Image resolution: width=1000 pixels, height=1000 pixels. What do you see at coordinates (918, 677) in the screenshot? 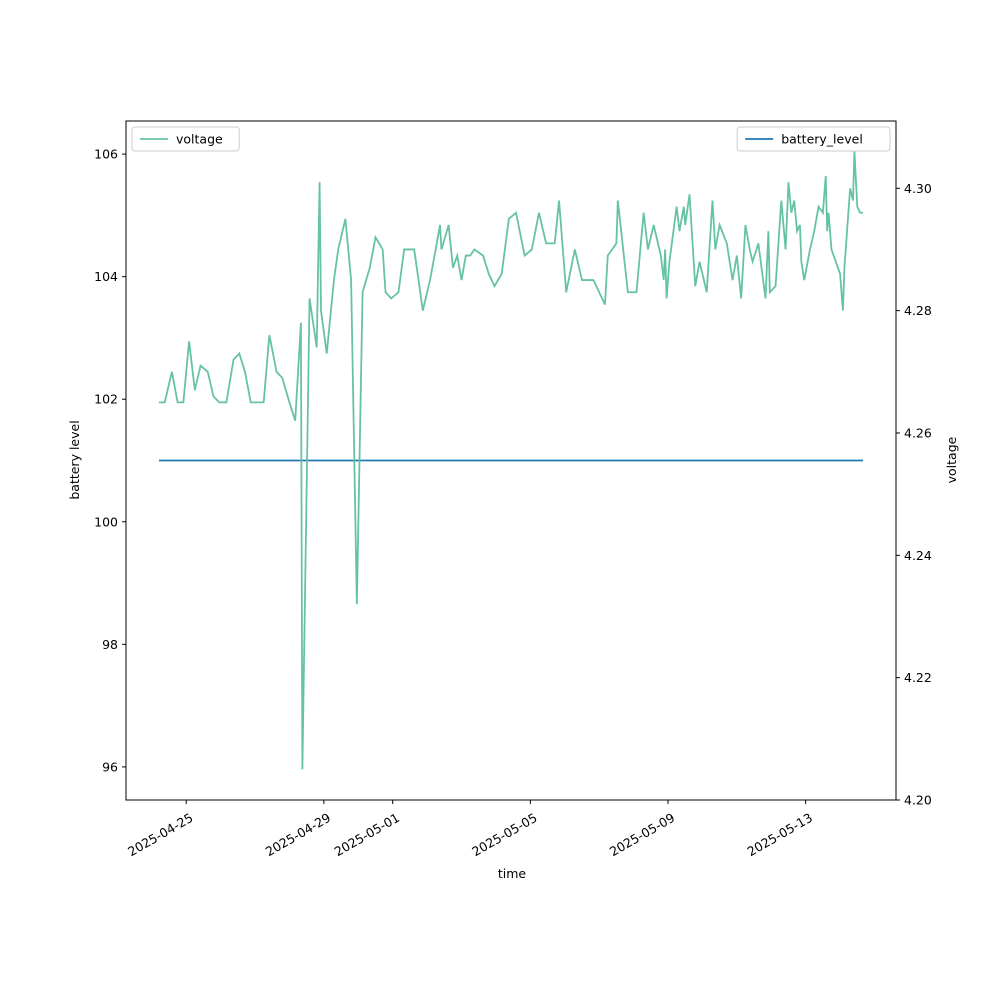
I see `y2-tick-label: 4.22` at bounding box center [918, 677].